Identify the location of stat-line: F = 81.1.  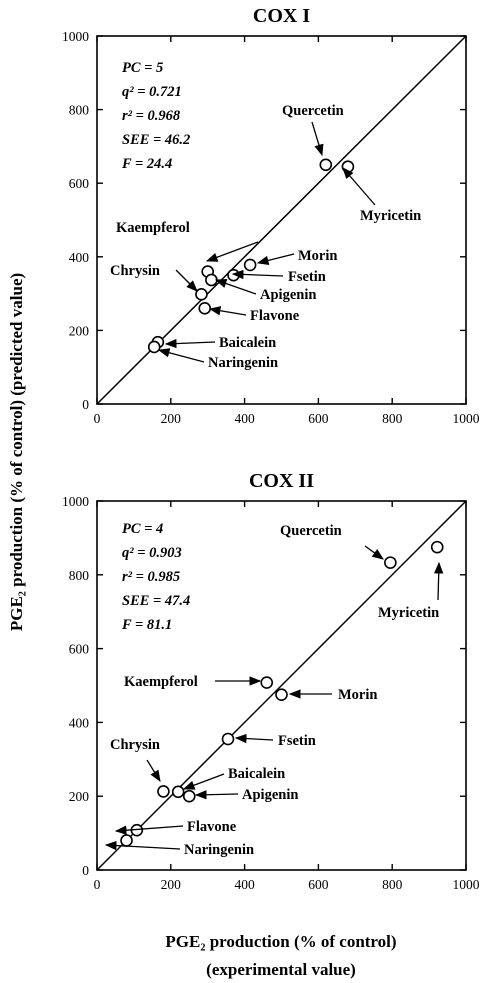
(146, 625).